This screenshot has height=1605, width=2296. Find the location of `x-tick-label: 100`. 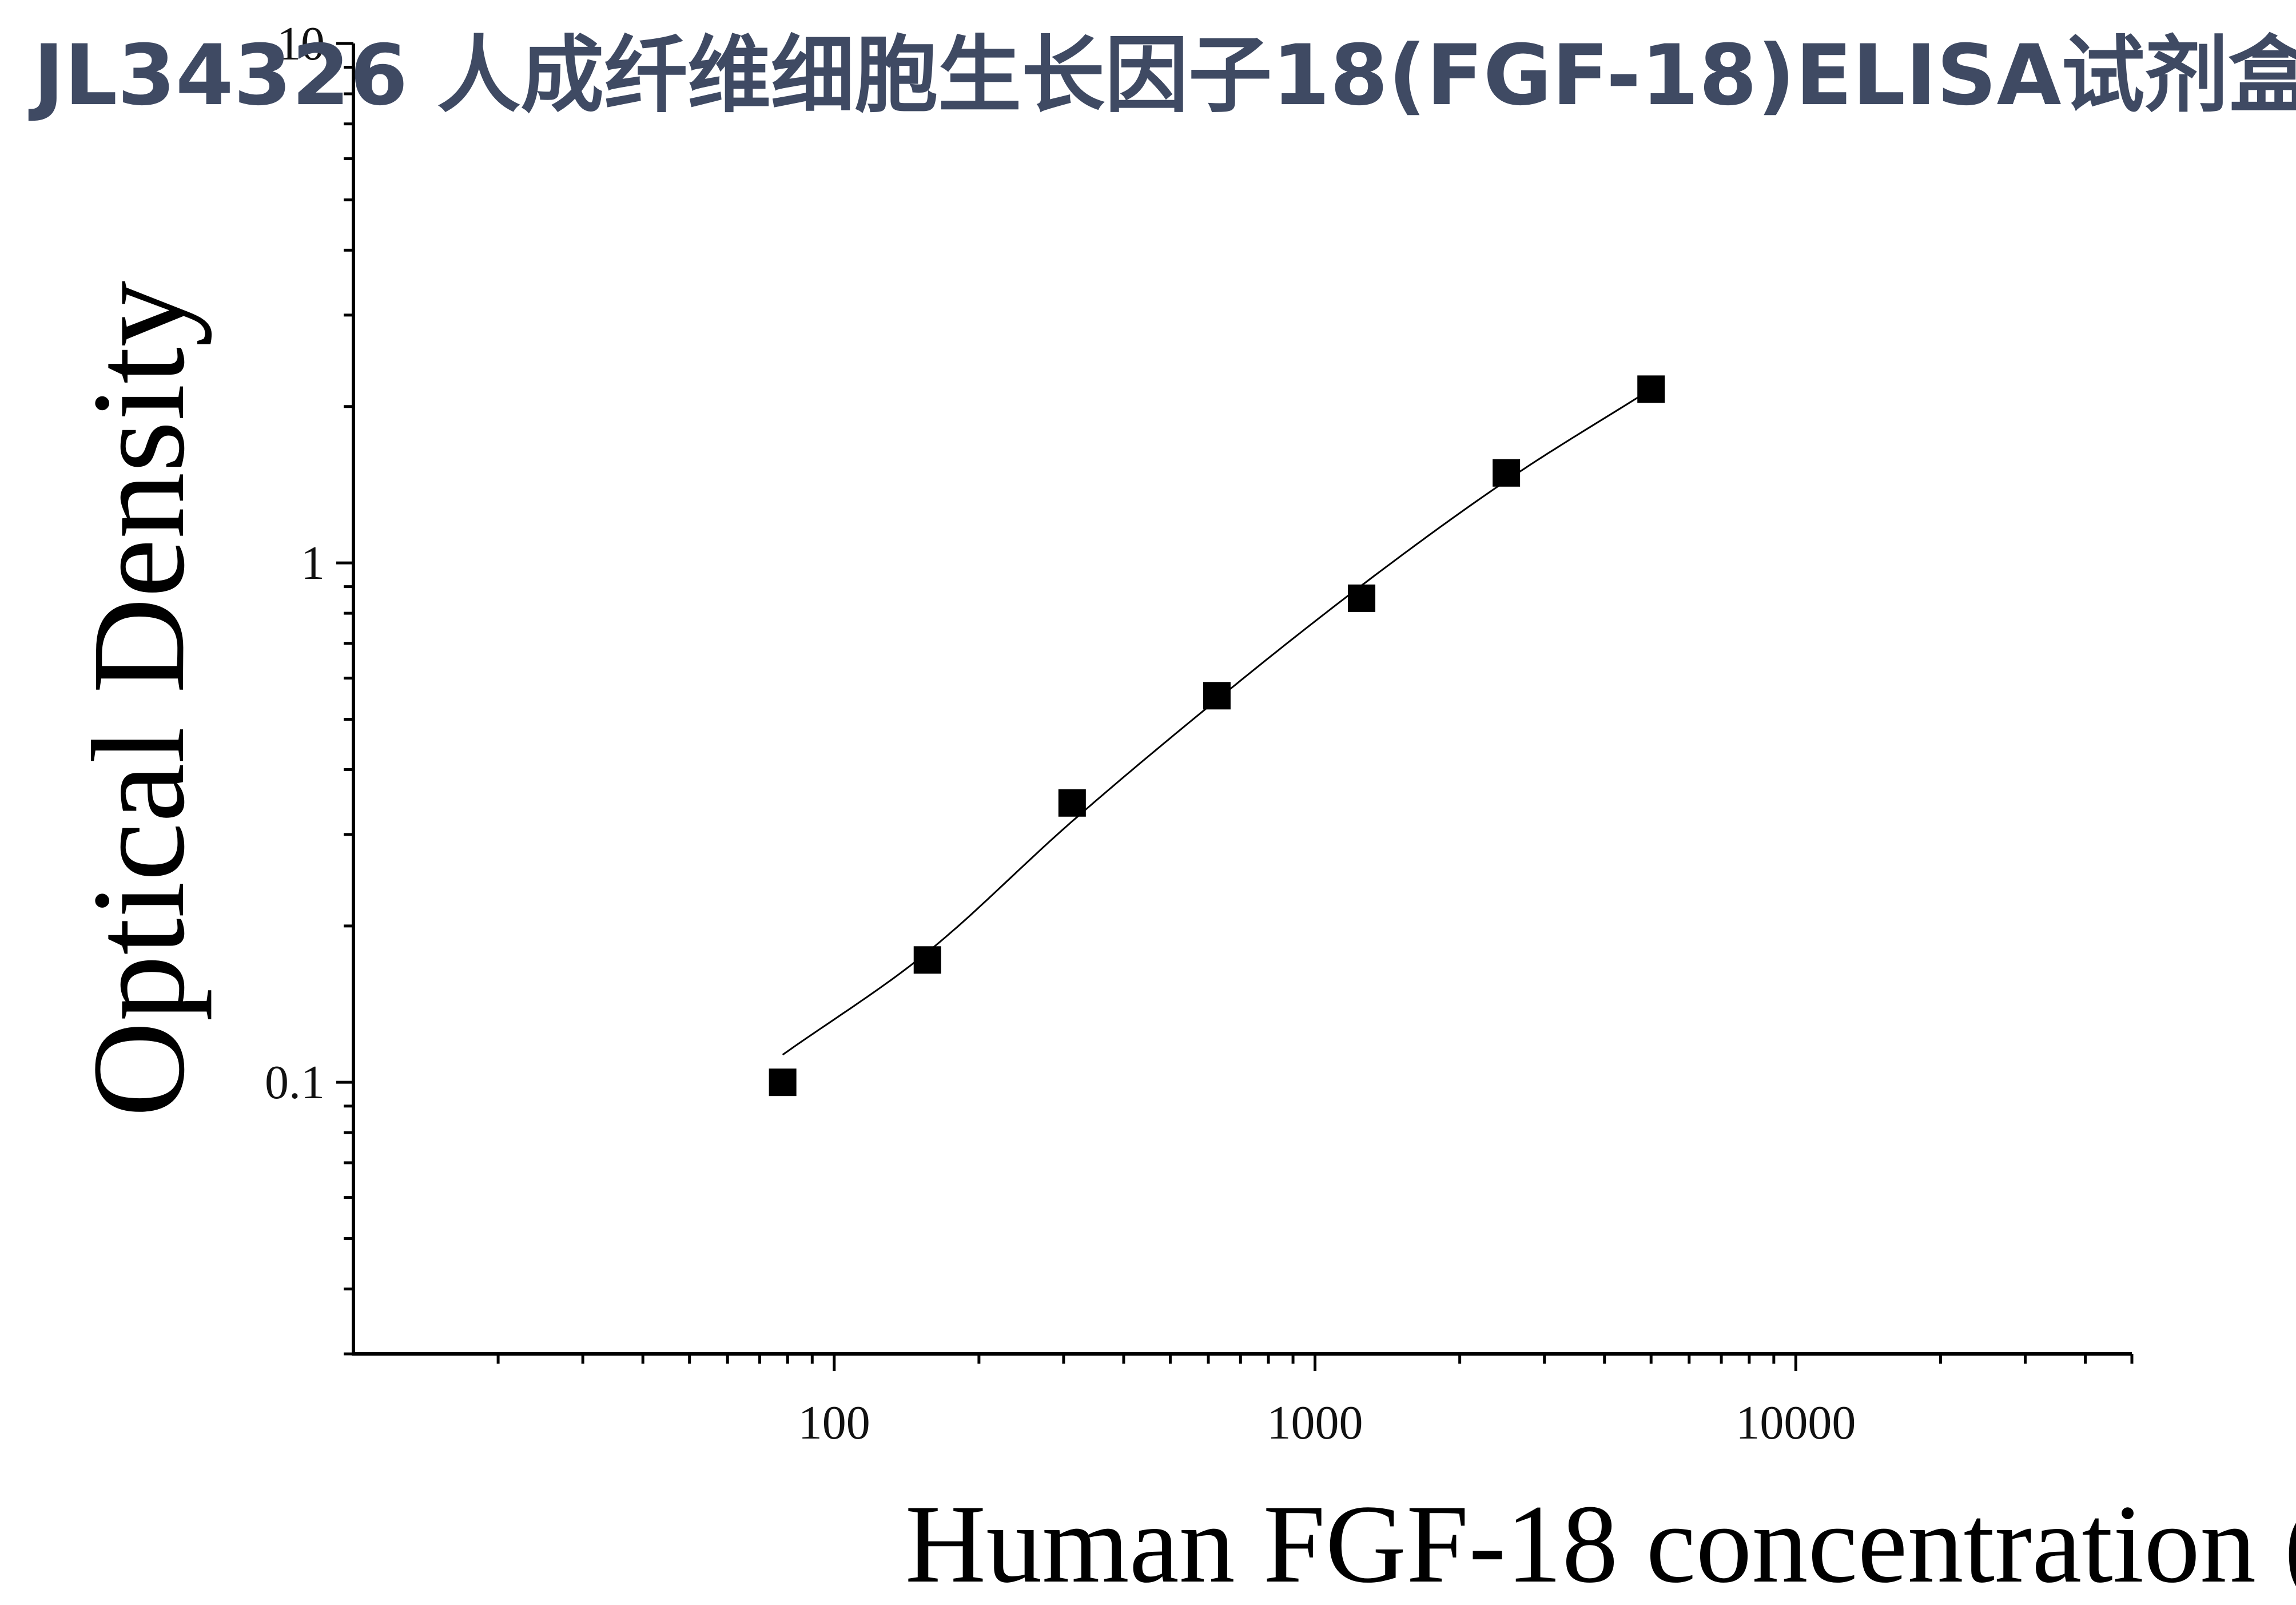

x-tick-label: 100 is located at coordinates (834, 1422).